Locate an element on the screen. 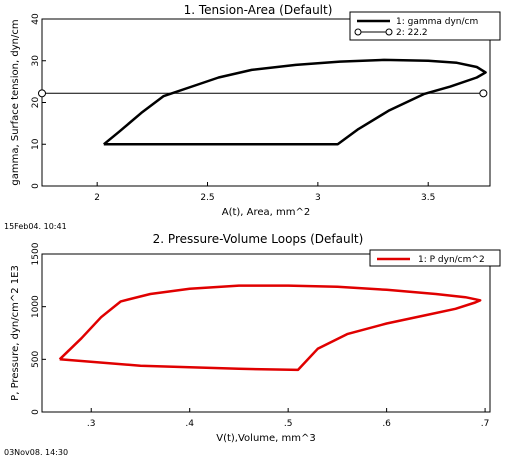 The height and width of the screenshot is (459, 512). legend-label: 2: 22.2 is located at coordinates (412, 33).